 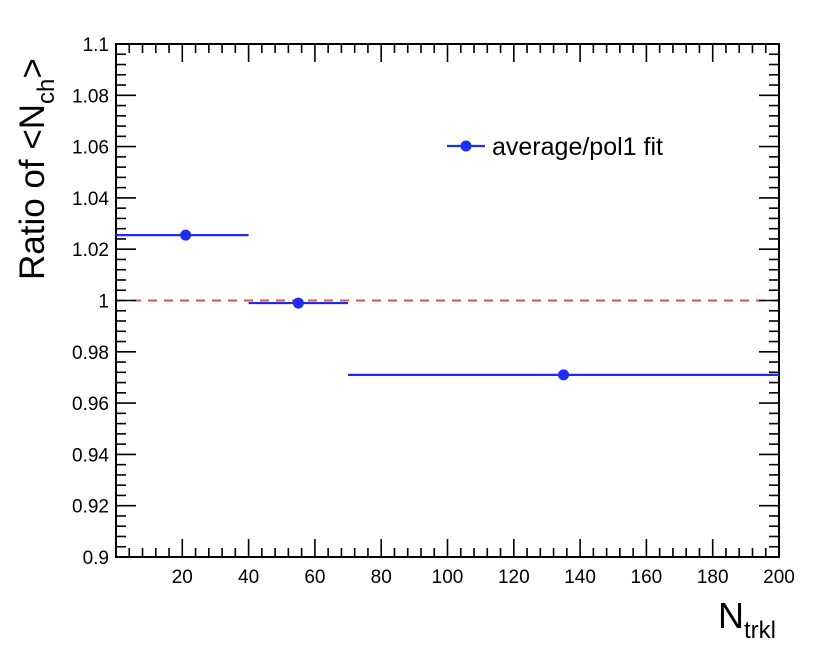 I want to click on x-axis-title-main: N, so click(x=731, y=615).